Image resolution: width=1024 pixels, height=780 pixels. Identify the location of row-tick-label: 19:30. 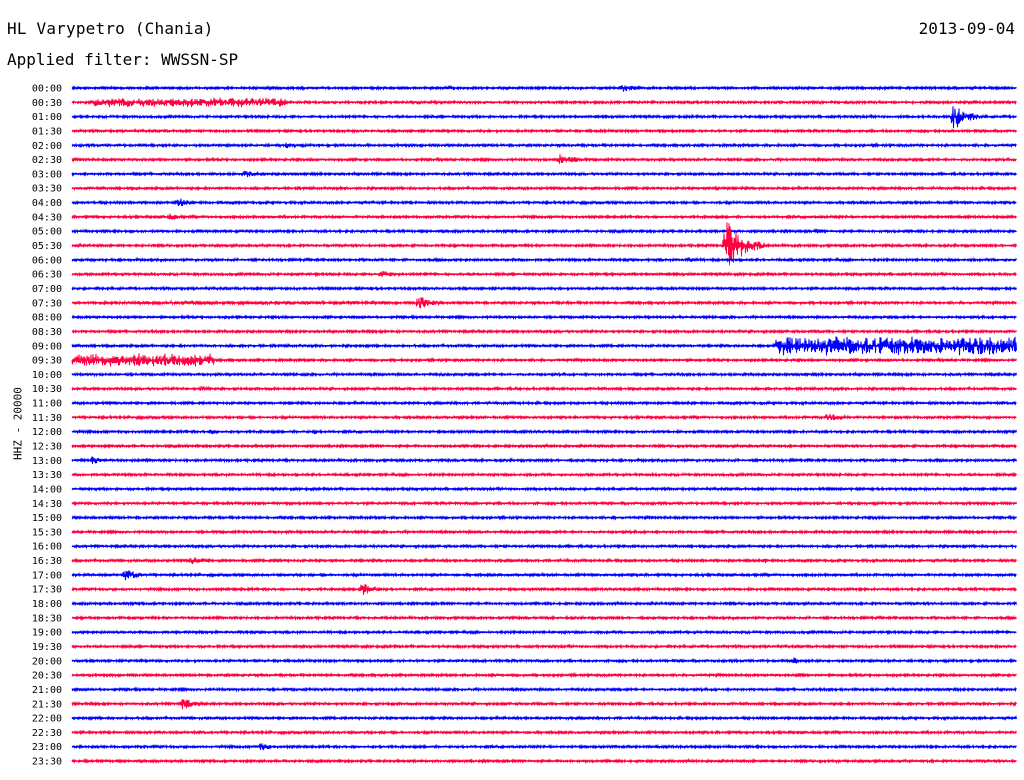
(47, 647).